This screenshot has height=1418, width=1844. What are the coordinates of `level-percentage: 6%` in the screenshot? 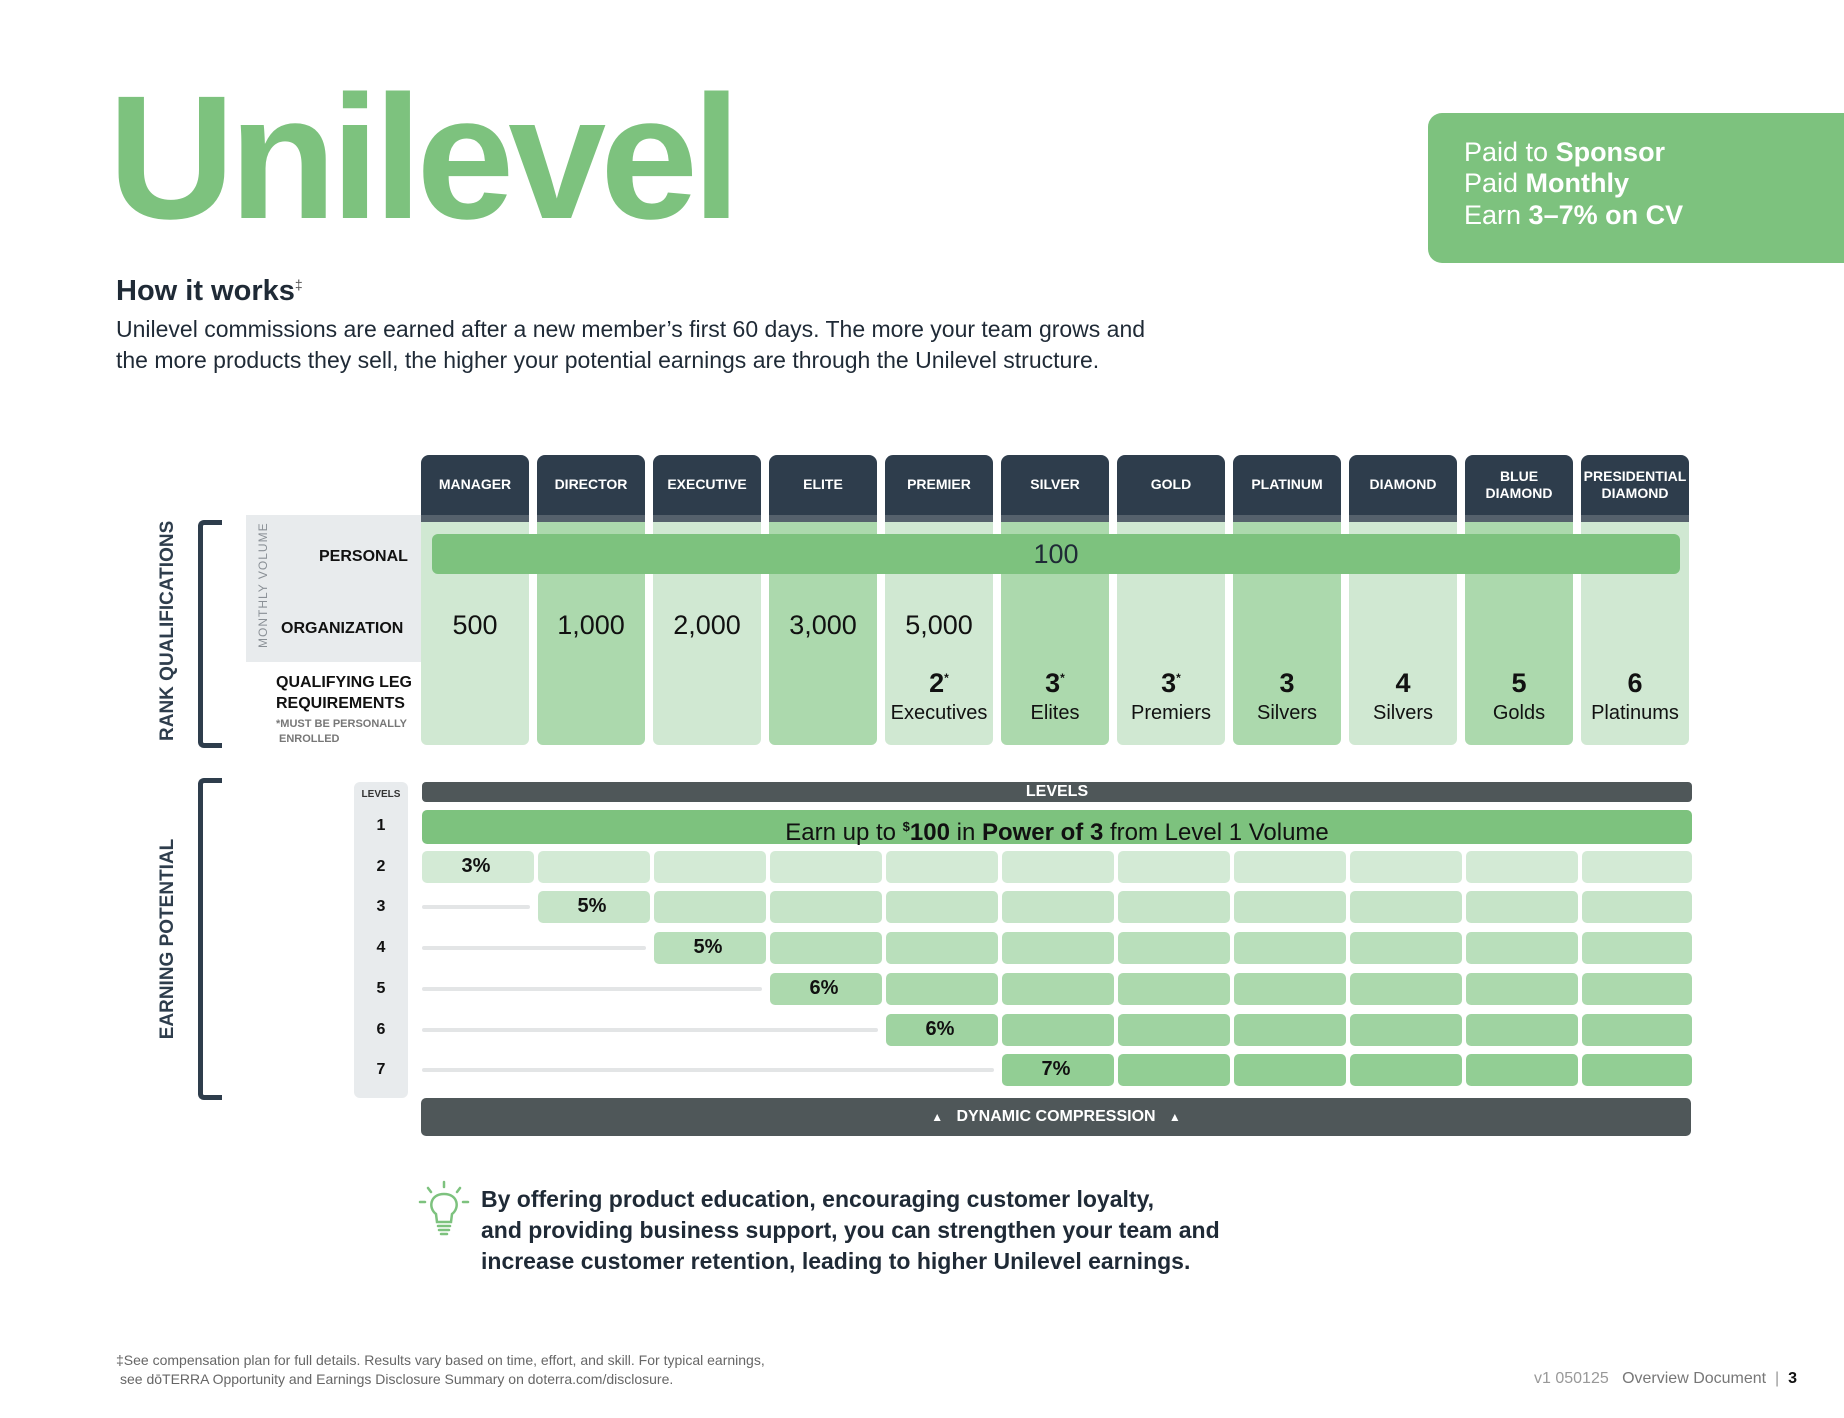 It's located at (824, 987).